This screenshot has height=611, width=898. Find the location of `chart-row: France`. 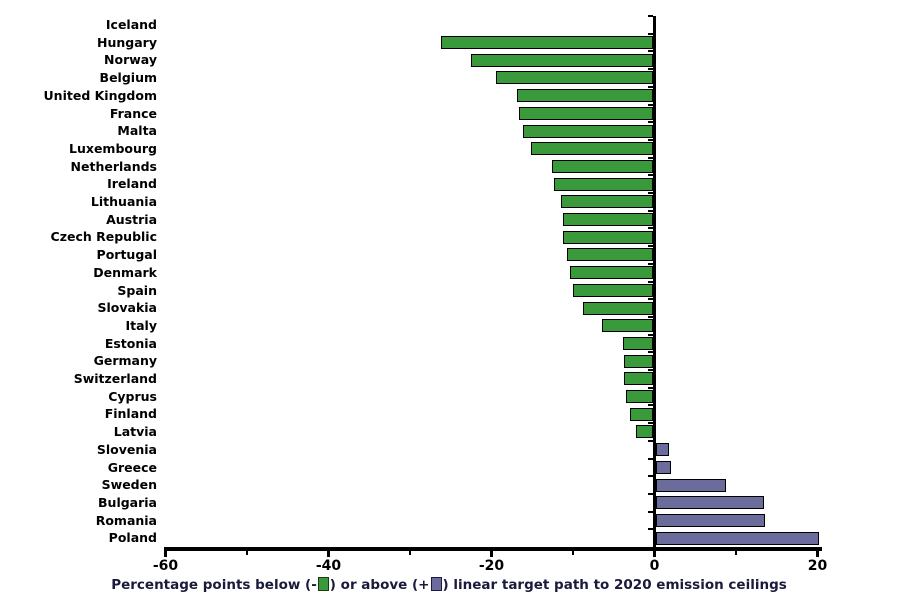

chart-row: France is located at coordinates (449, 114).